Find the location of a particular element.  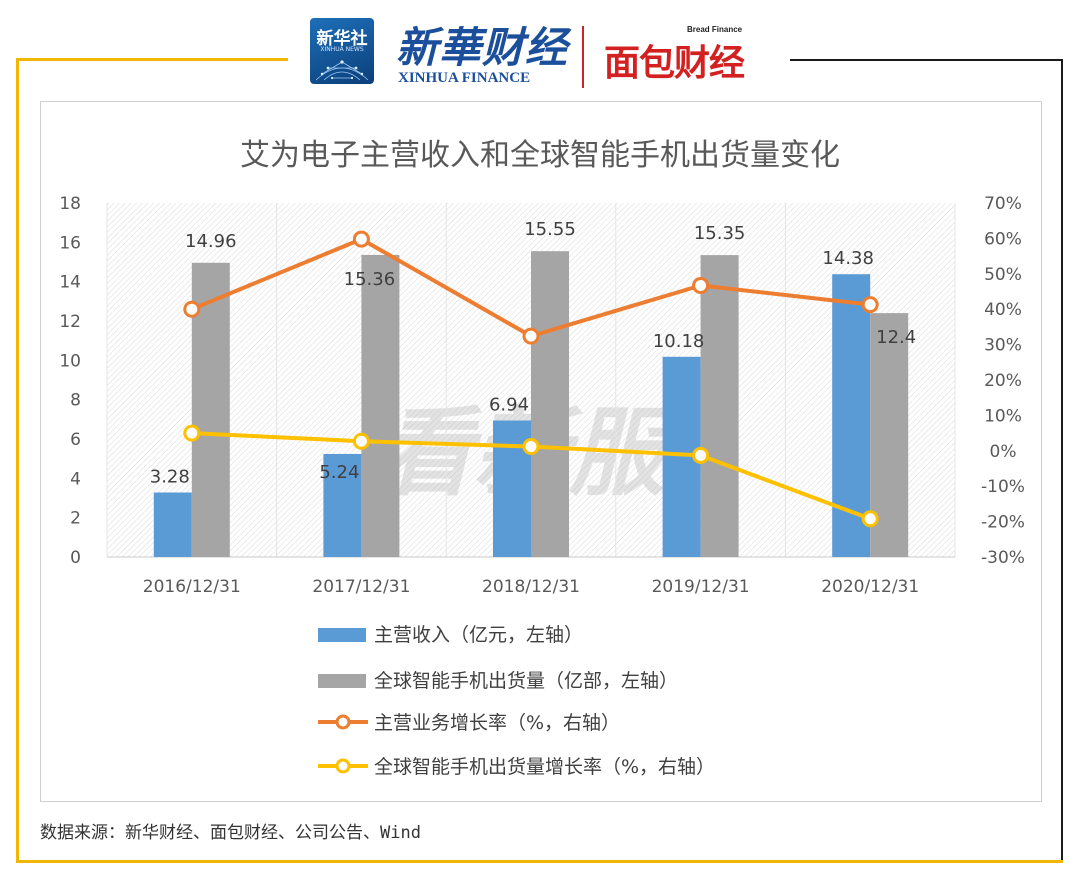

xinhua-finance-logo-en: XINHUA FINANCE is located at coordinates (464, 78).